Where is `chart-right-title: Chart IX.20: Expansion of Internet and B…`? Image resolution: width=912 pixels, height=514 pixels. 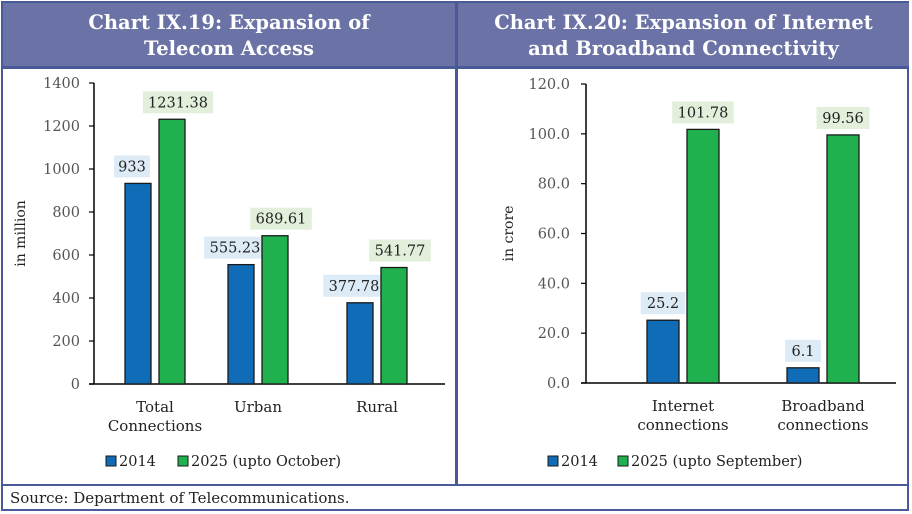 chart-right-title: Chart IX.20: Expansion of Internet and B… is located at coordinates (683, 34).